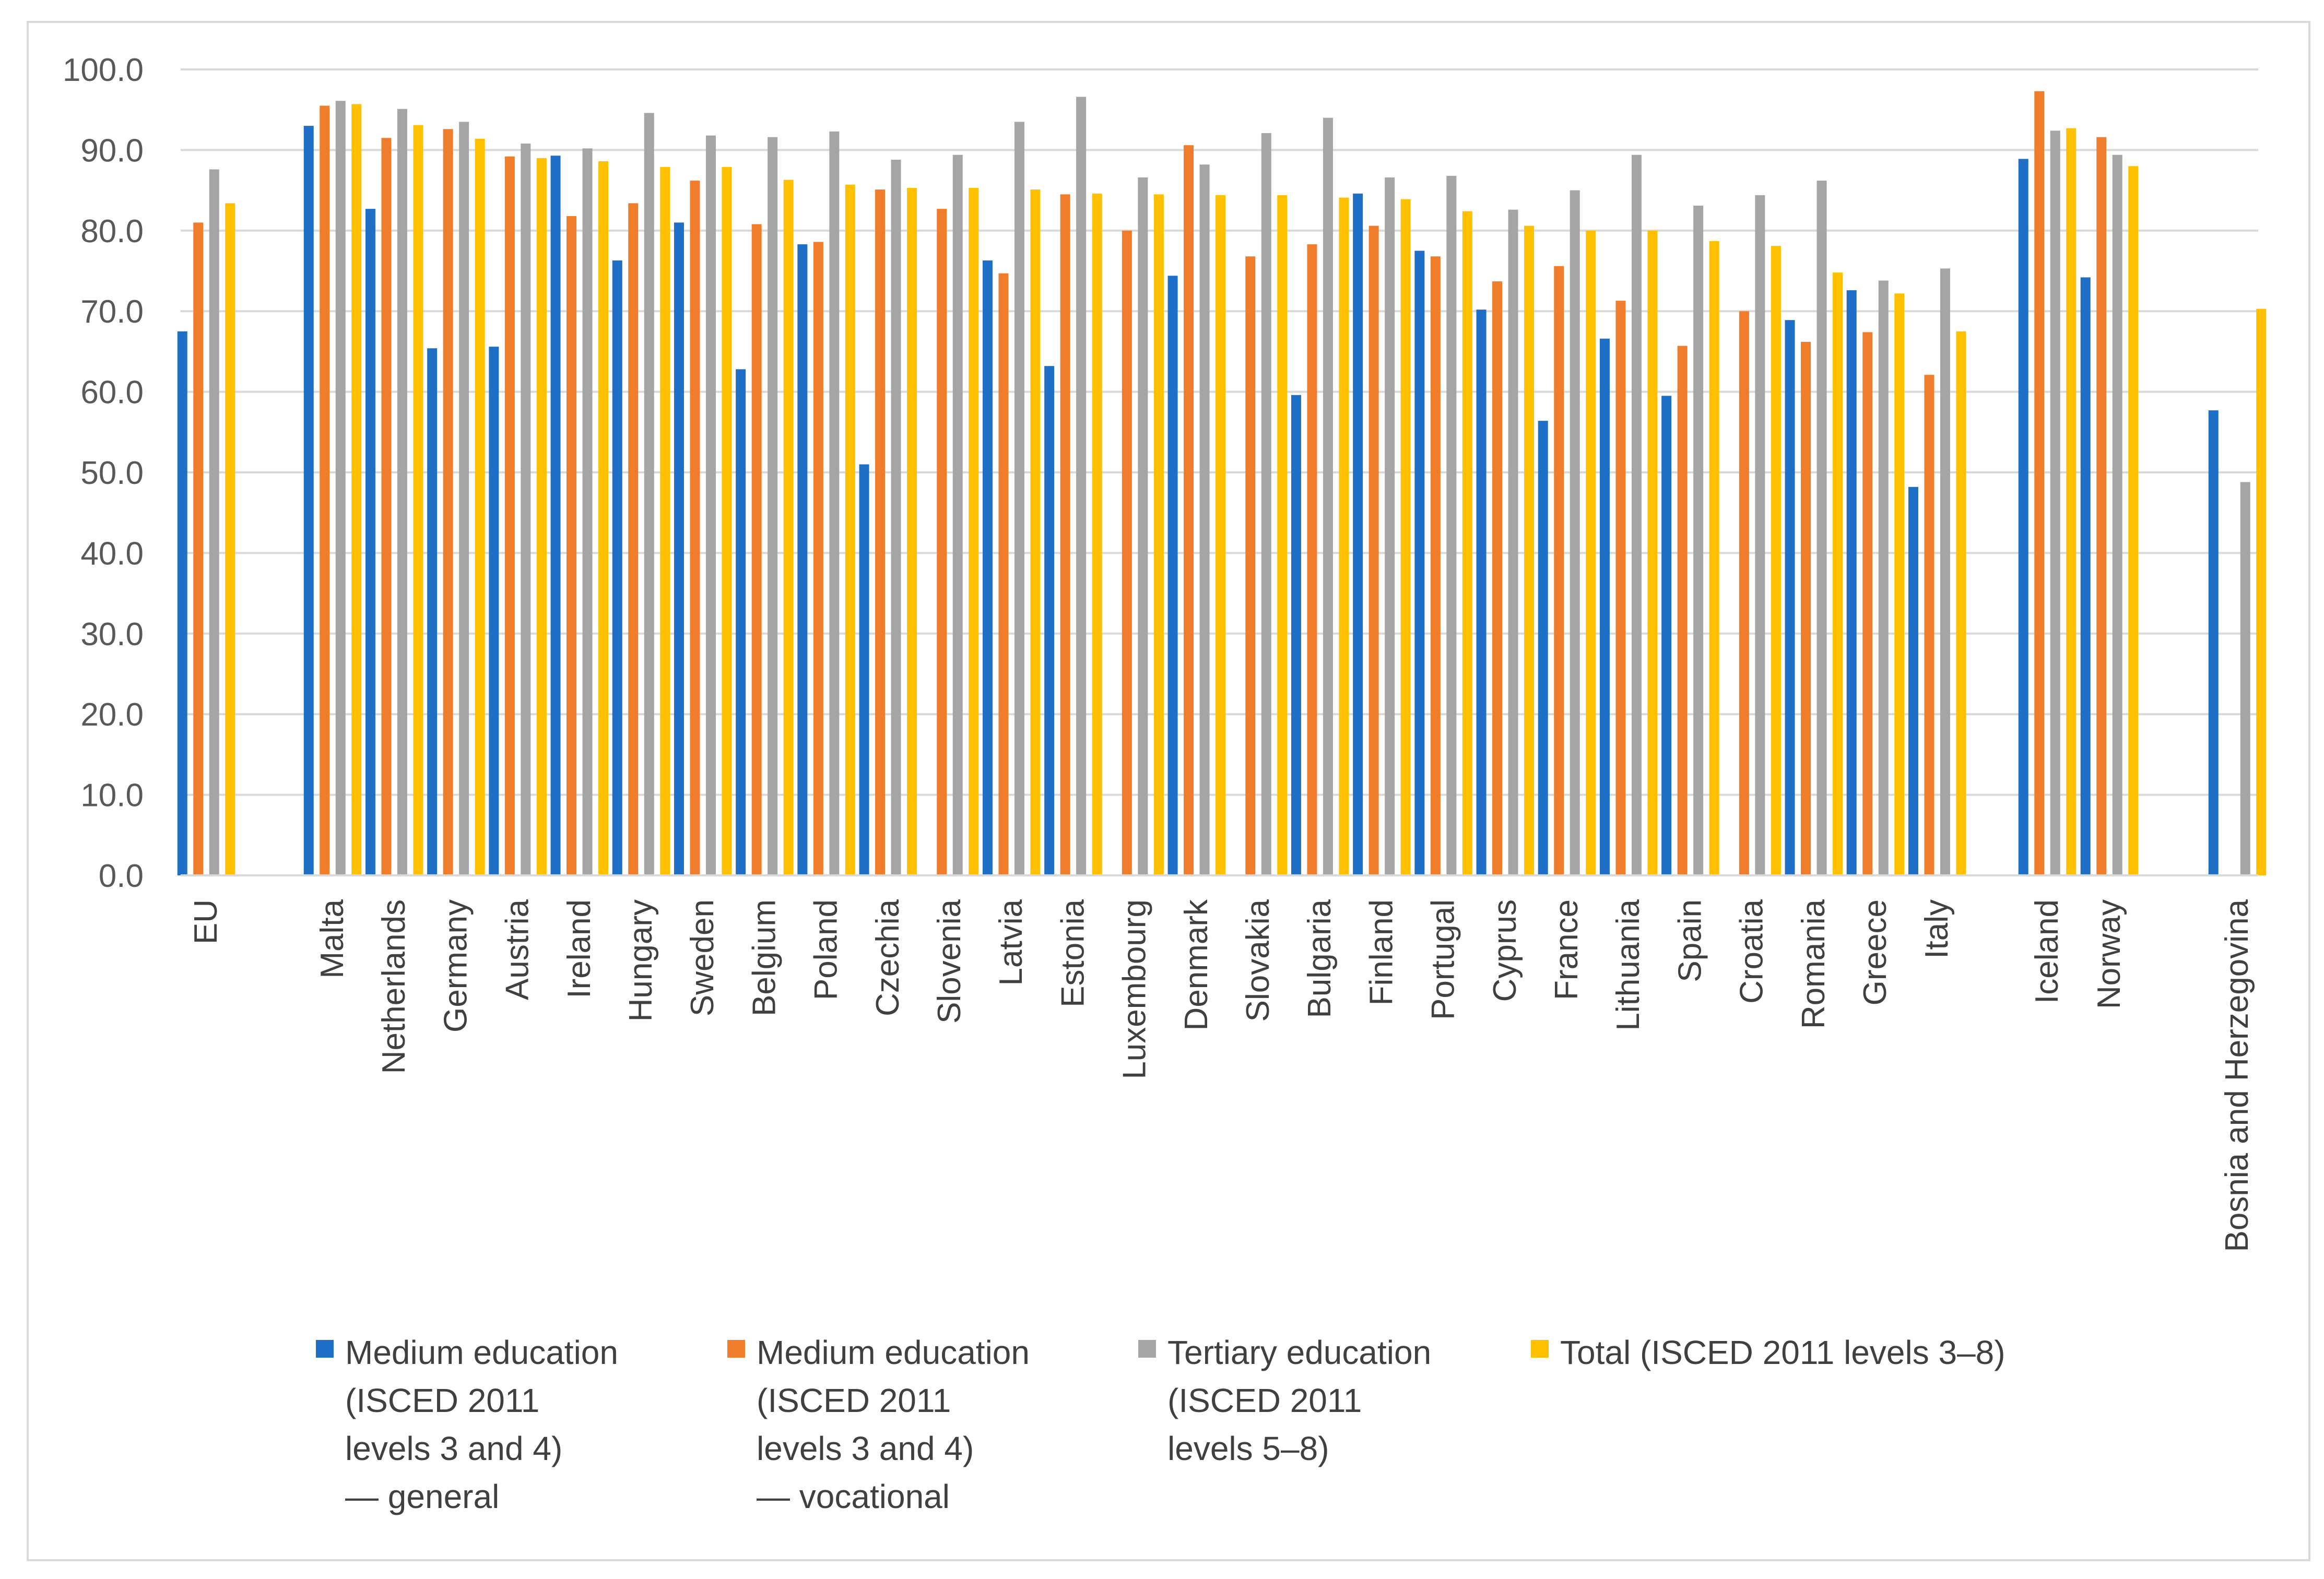 Image resolution: width=2324 pixels, height=1579 pixels. What do you see at coordinates (112, 634) in the screenshot?
I see `y-tick-label: 30.0` at bounding box center [112, 634].